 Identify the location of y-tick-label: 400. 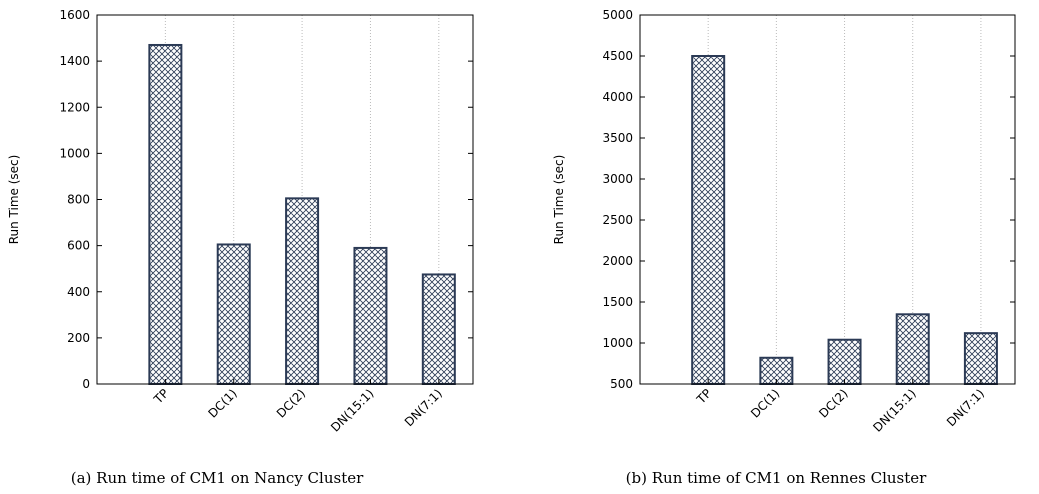
(78, 292).